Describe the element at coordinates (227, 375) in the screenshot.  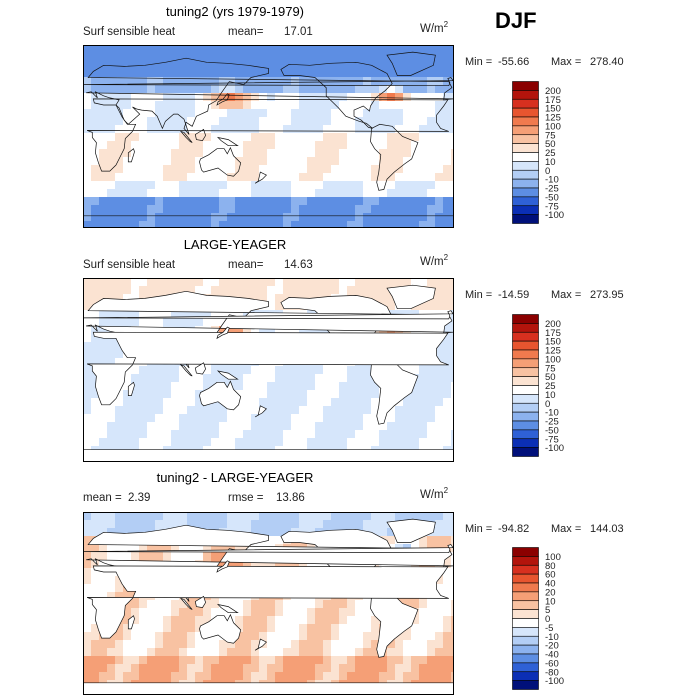
I see `coastline` at that location.